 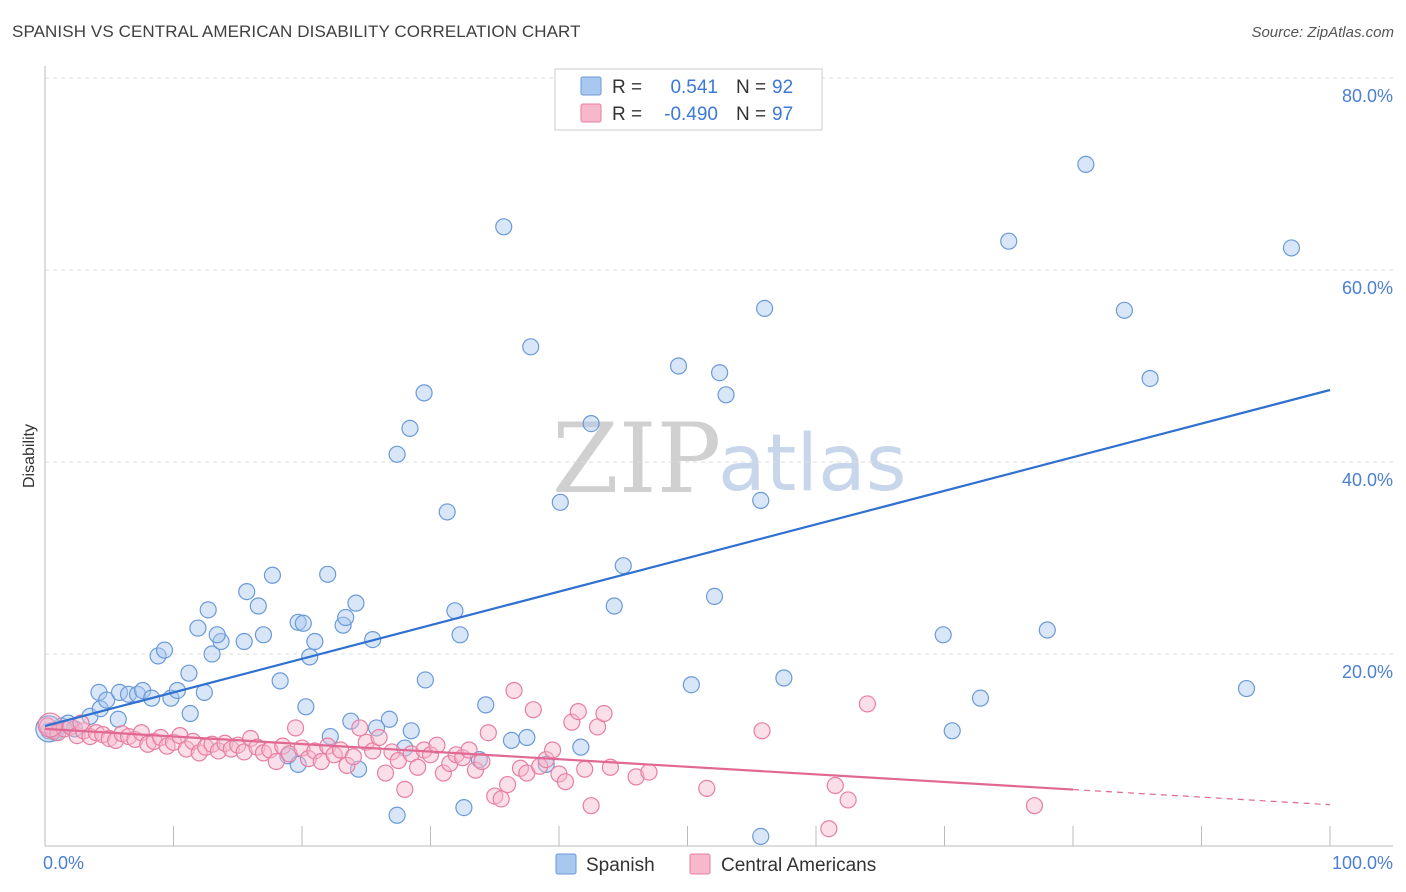 I want to click on y-tick-label-40: 40.0%, so click(x=1367, y=480).